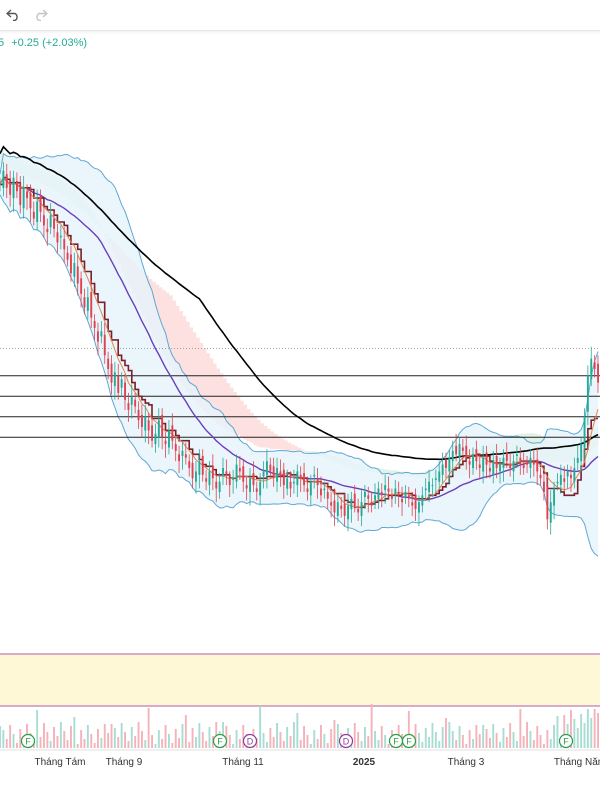 The image size is (600, 800). I want to click on time-axis-label: Tháng Tám, so click(60, 762).